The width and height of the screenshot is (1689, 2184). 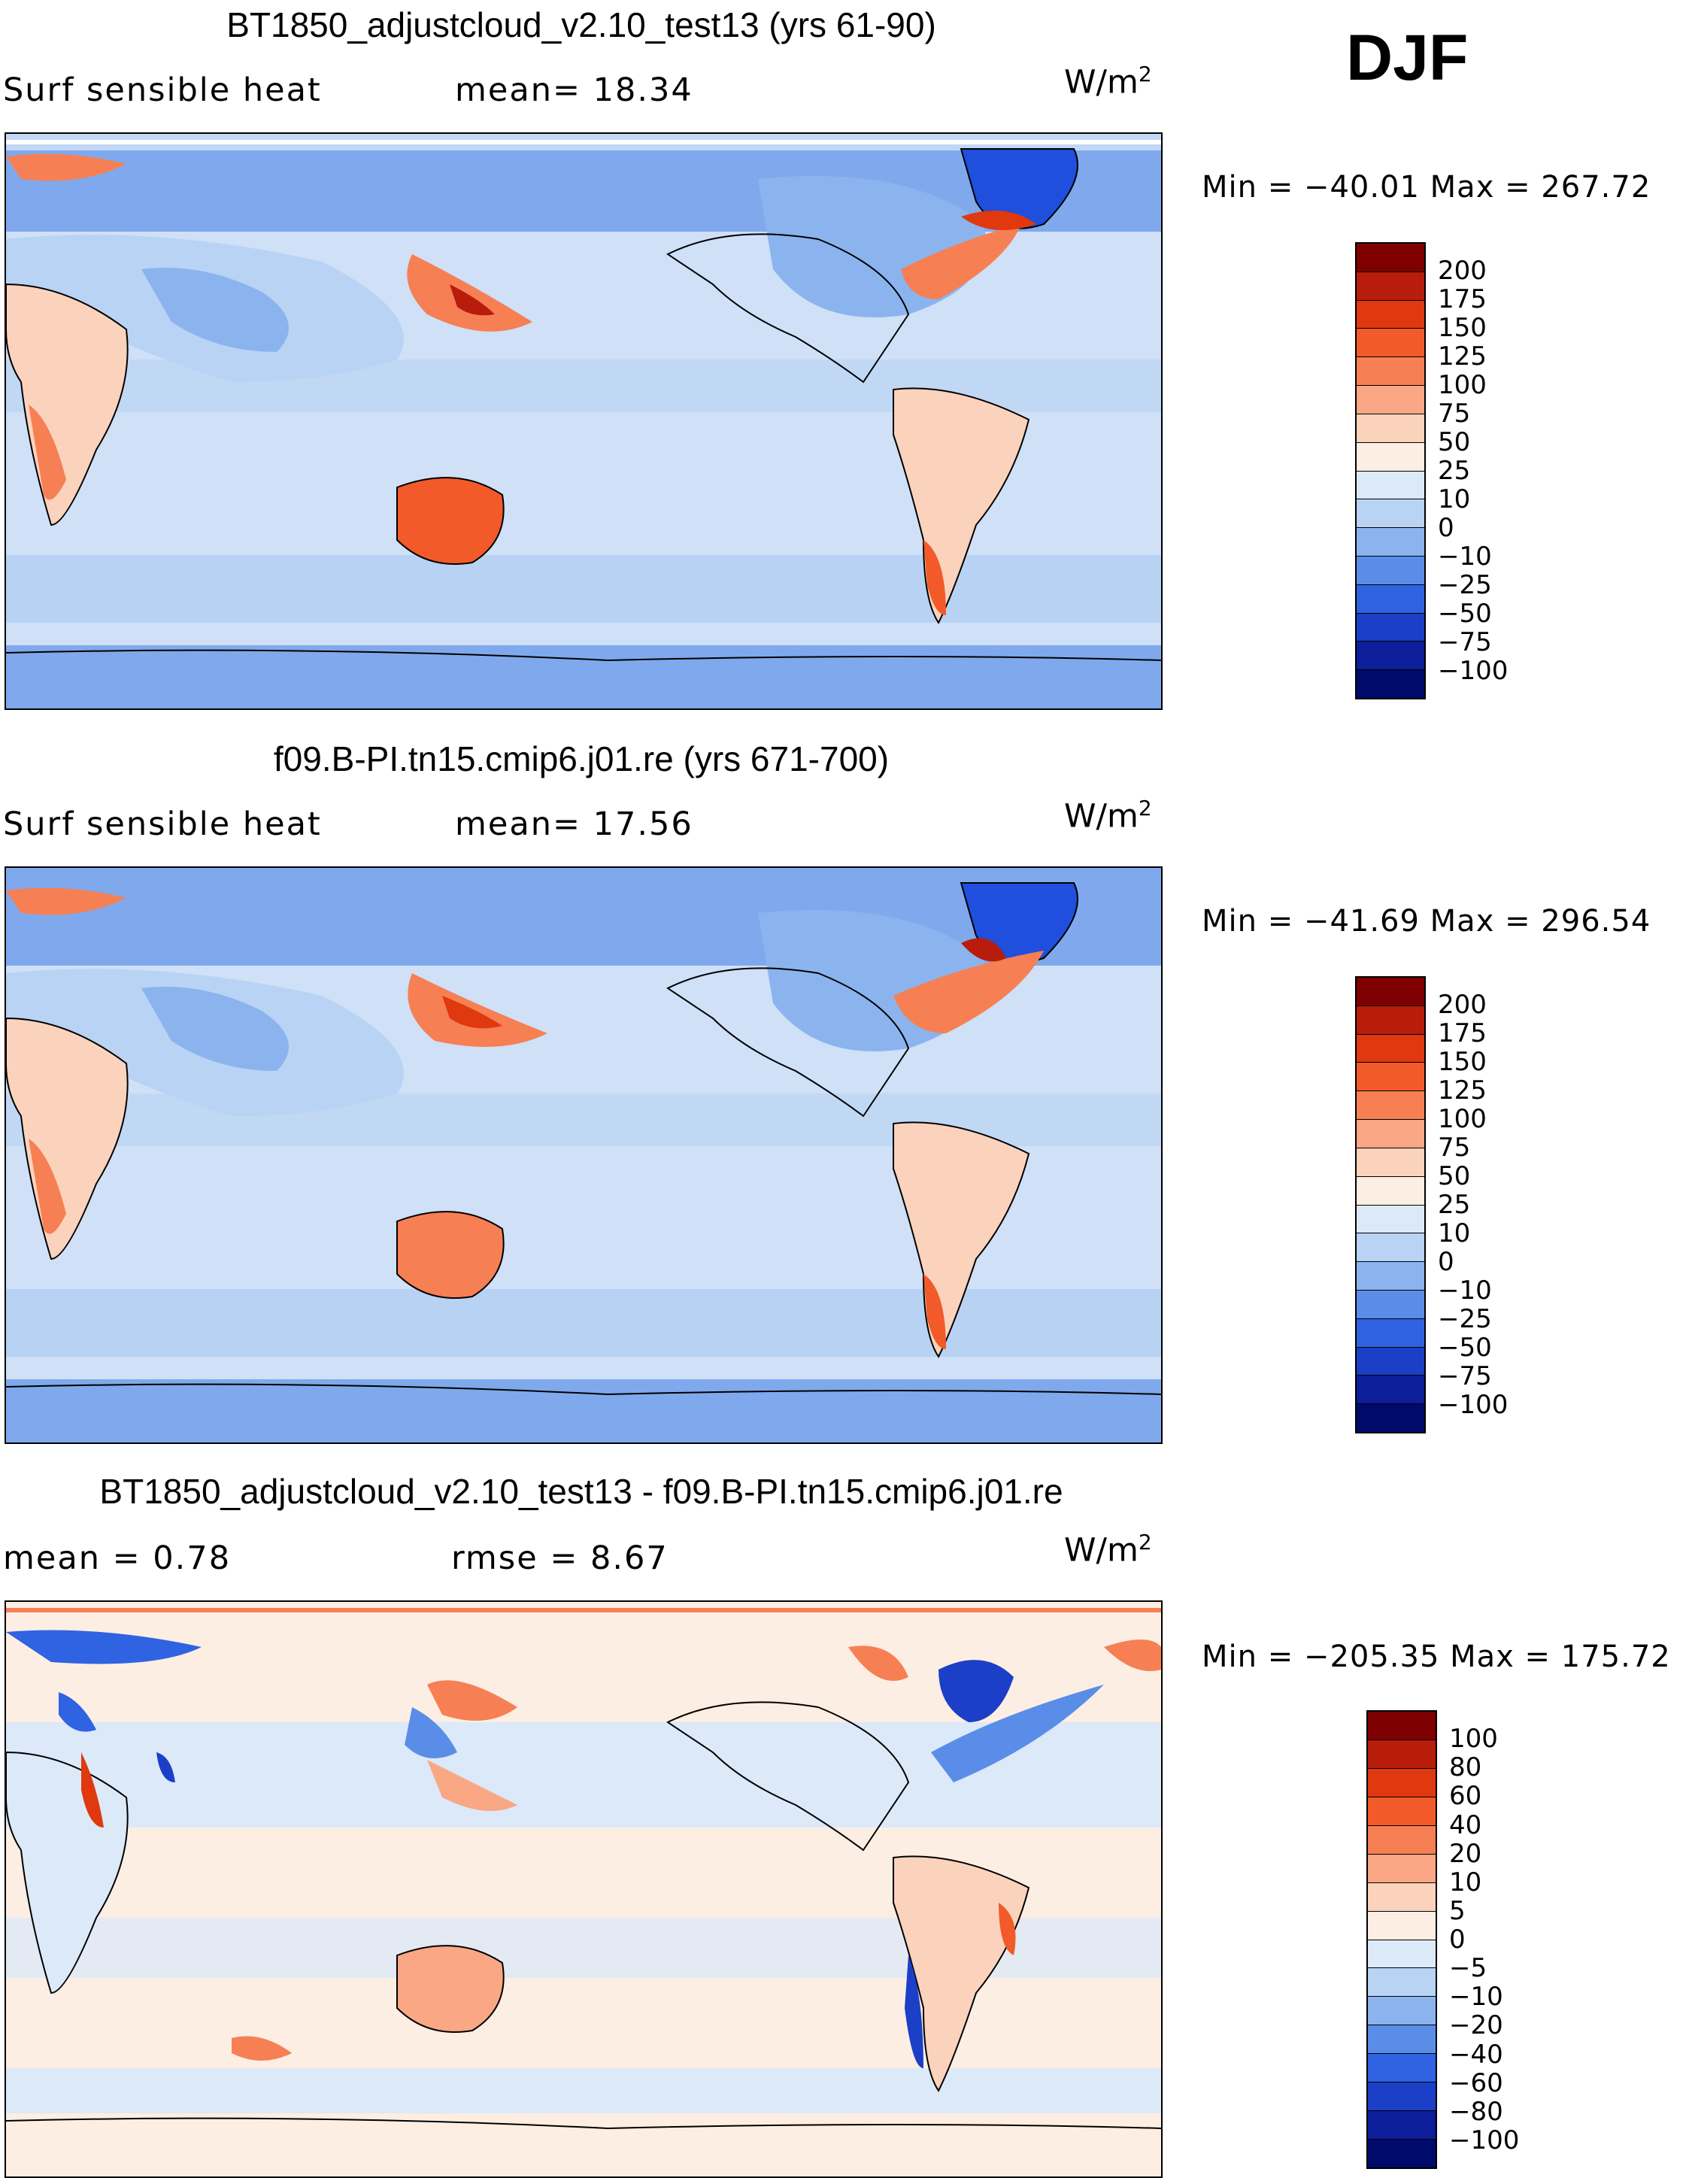 What do you see at coordinates (1436, 1657) in the screenshot?
I see `min-max-label: Min = −205.35 Max = 175.72` at bounding box center [1436, 1657].